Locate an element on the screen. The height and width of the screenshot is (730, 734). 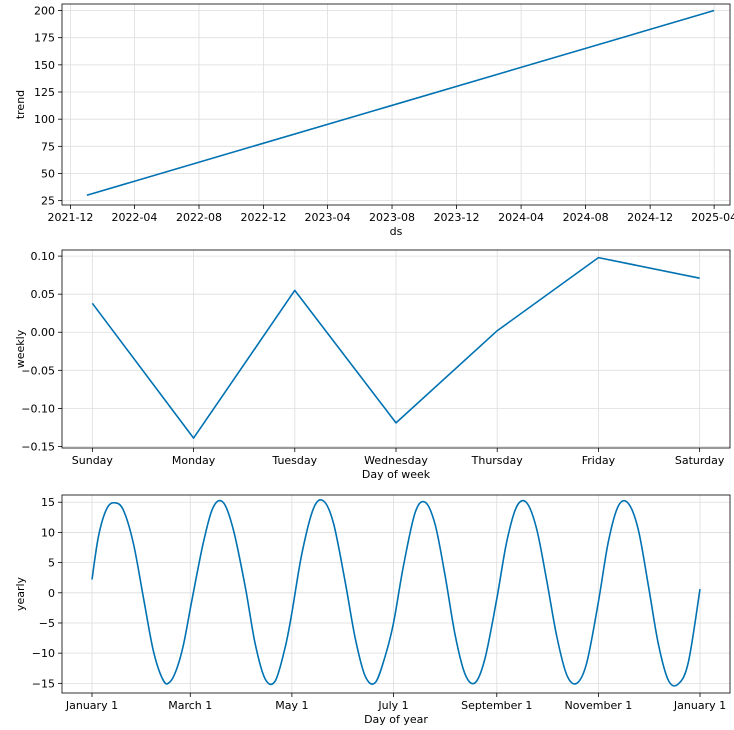
y-axis-label: trend is located at coordinates (20, 104).